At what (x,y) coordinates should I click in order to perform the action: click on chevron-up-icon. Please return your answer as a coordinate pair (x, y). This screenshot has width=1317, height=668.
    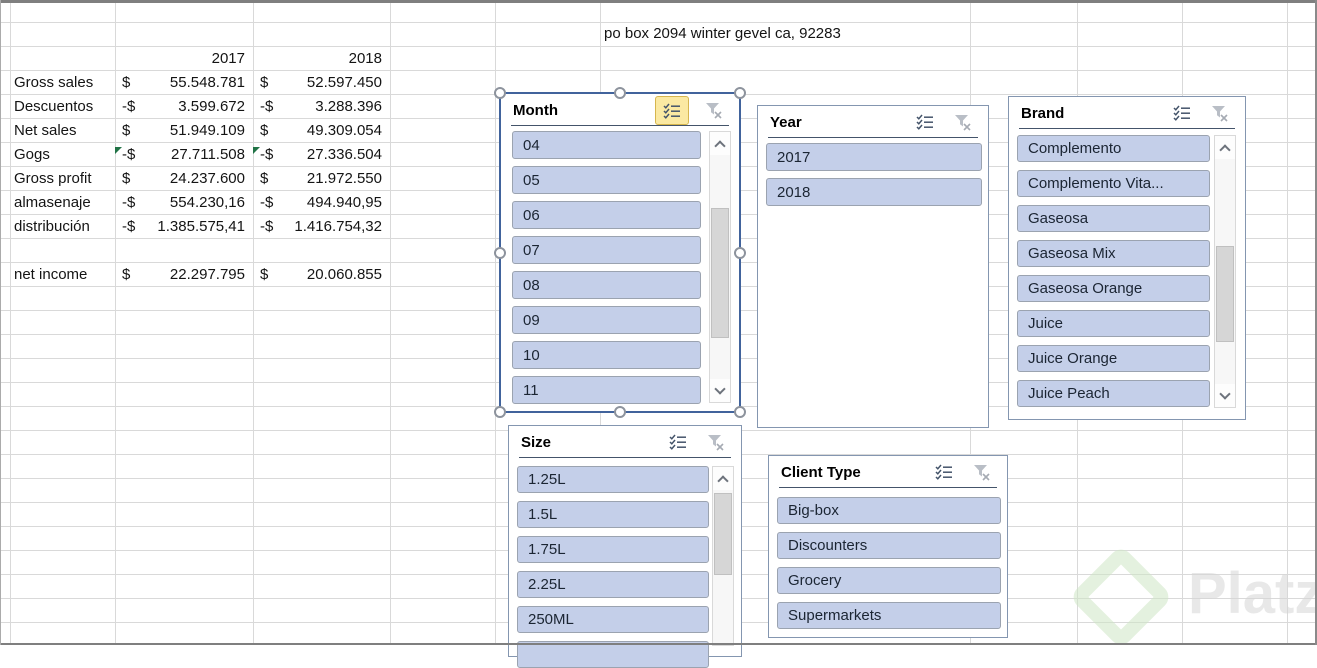
    Looking at the image, I should click on (1225, 149).